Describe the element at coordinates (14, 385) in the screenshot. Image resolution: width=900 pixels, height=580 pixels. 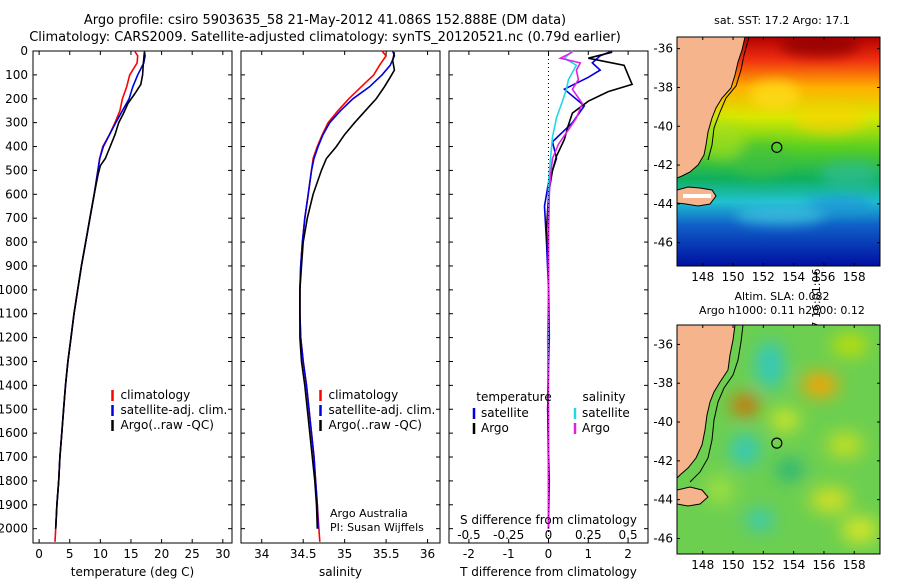
I see `depth-tick-label: 1400` at that location.